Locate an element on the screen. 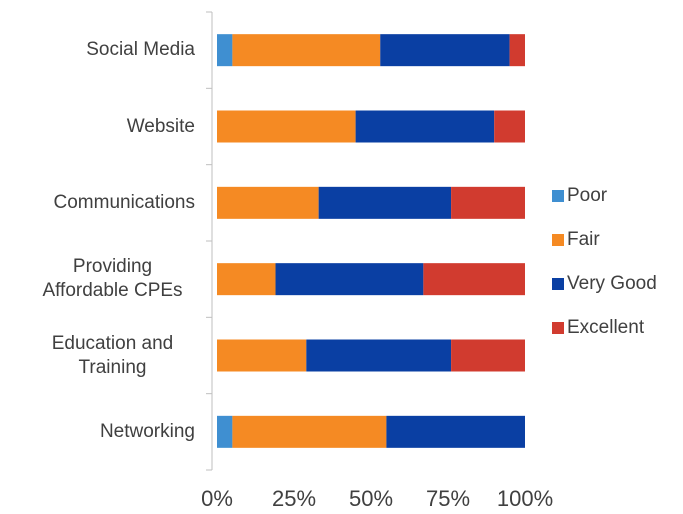 Image resolution: width=683 pixels, height=514 pixels. y-tick-label: Networking is located at coordinates (105, 432).